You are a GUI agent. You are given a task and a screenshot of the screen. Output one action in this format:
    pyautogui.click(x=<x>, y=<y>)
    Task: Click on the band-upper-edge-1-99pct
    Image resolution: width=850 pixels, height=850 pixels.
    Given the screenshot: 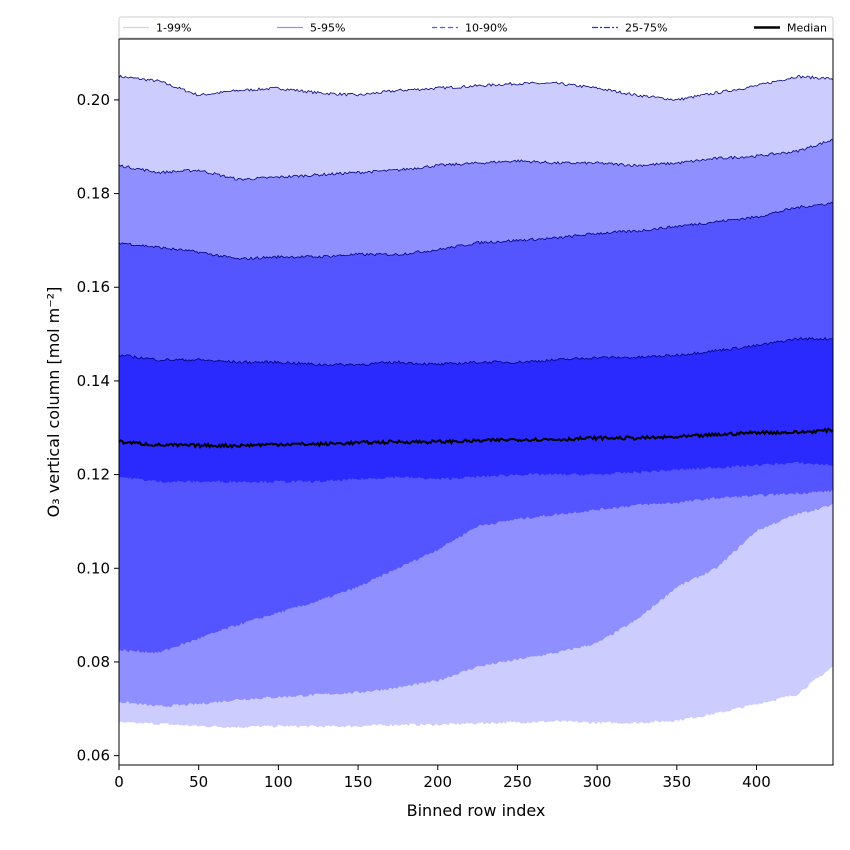 What is the action you would take?
    pyautogui.click(x=476, y=87)
    